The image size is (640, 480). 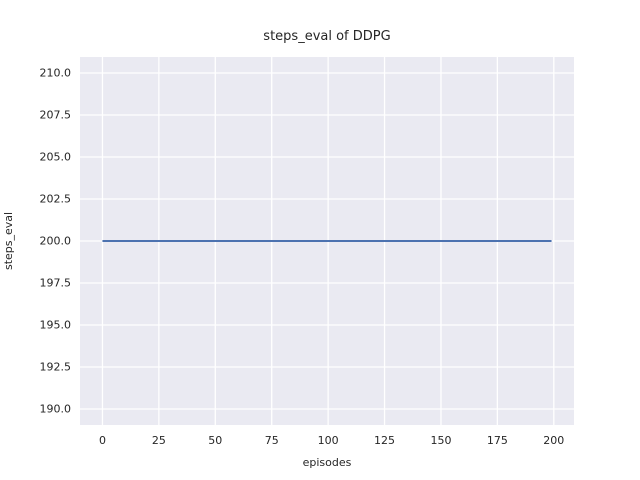 What do you see at coordinates (55, 157) in the screenshot?
I see `y-tick-label: 205.0` at bounding box center [55, 157].